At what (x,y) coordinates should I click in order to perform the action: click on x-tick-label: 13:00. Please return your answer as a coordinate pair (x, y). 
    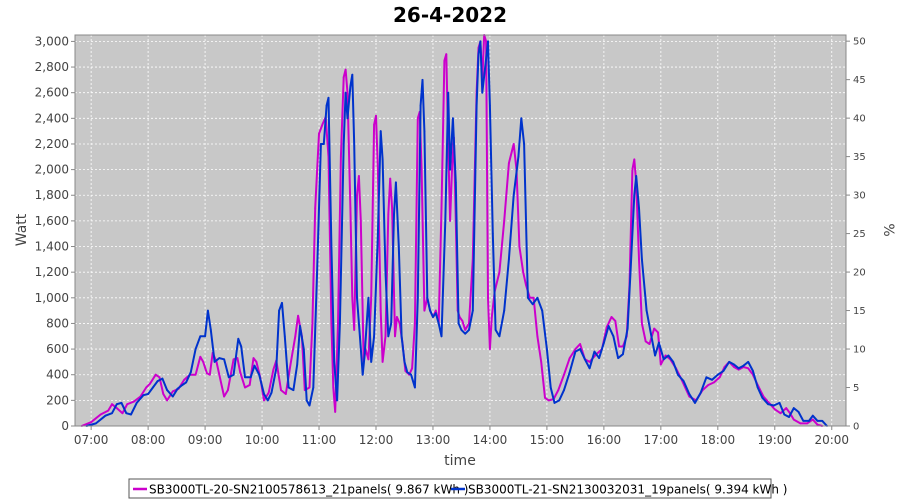
    Looking at the image, I should click on (433, 440).